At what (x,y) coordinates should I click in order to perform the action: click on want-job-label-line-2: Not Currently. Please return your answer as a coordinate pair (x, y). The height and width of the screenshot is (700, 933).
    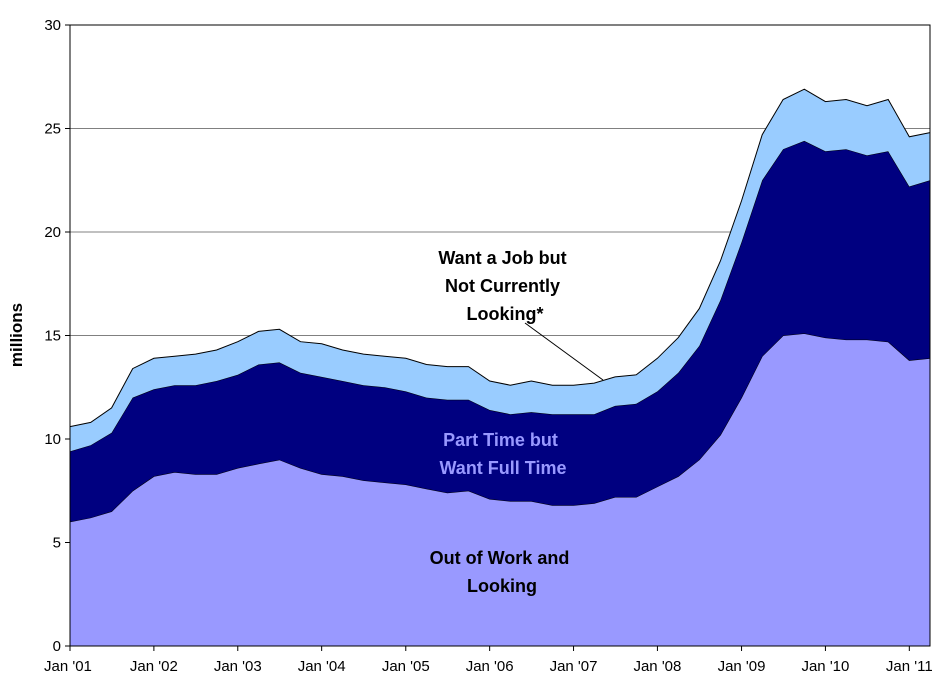
    Looking at the image, I should click on (502, 286).